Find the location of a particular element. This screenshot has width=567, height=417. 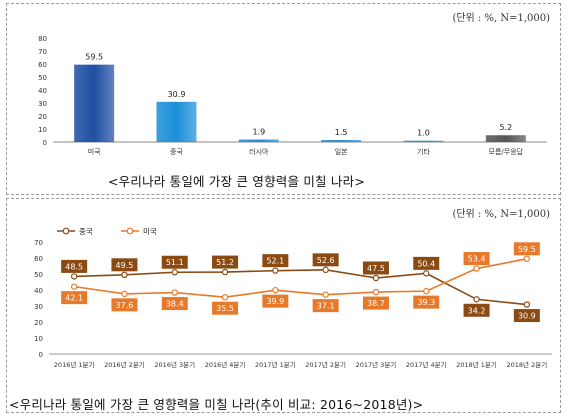

data-label: 51.1 is located at coordinates (175, 262).